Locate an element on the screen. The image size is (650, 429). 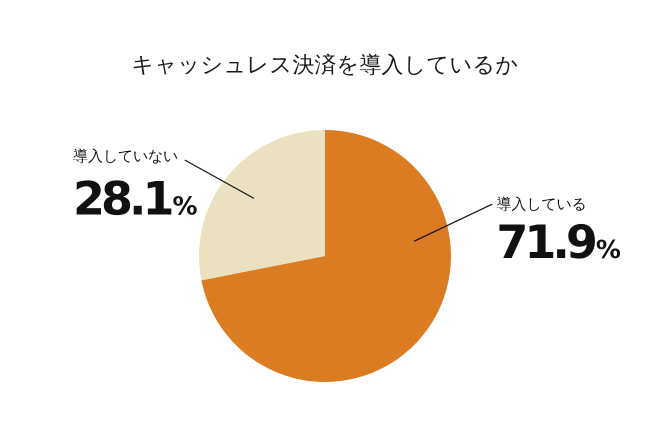
slice-label: 導入している is located at coordinates (541, 203).